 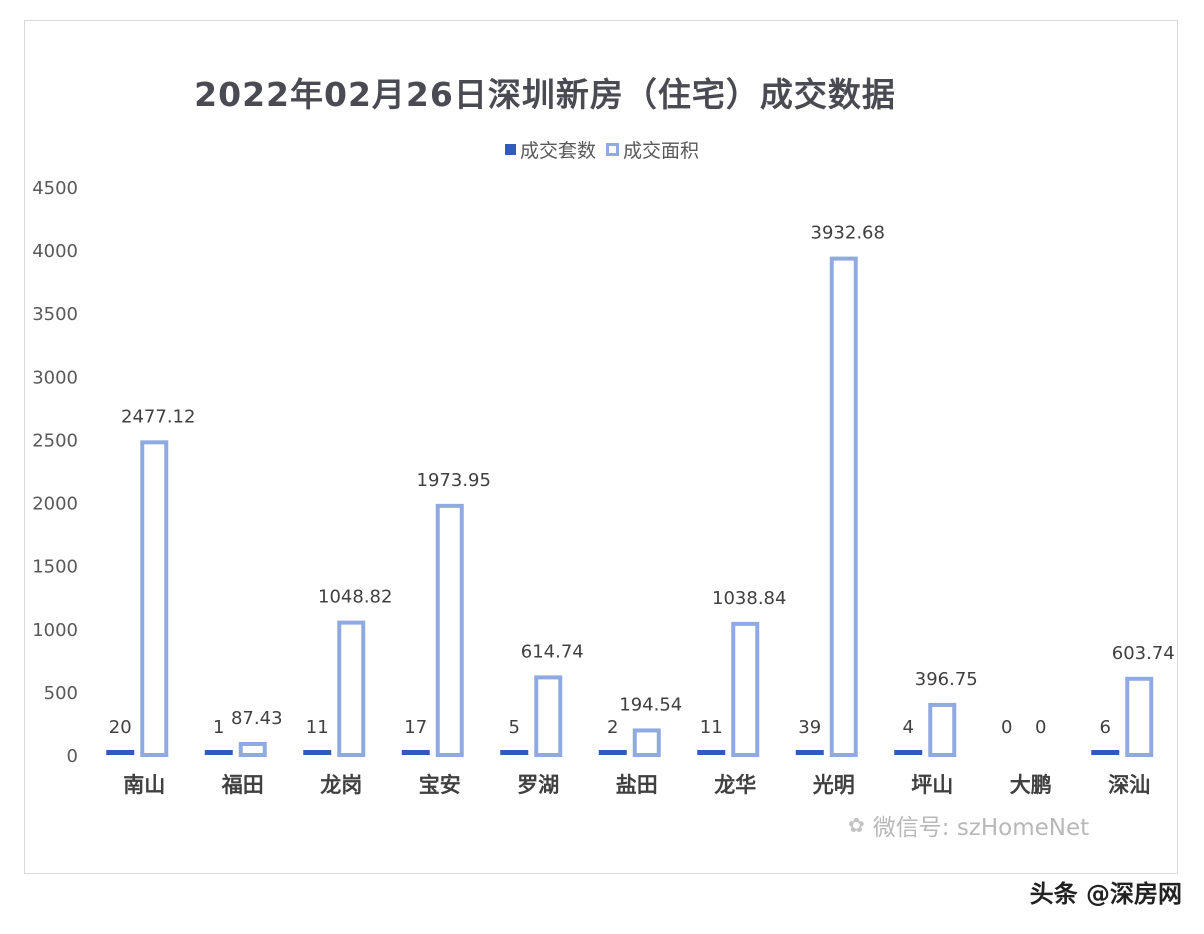 What do you see at coordinates (218, 727) in the screenshot?
I see `data-label-units: 1` at bounding box center [218, 727].